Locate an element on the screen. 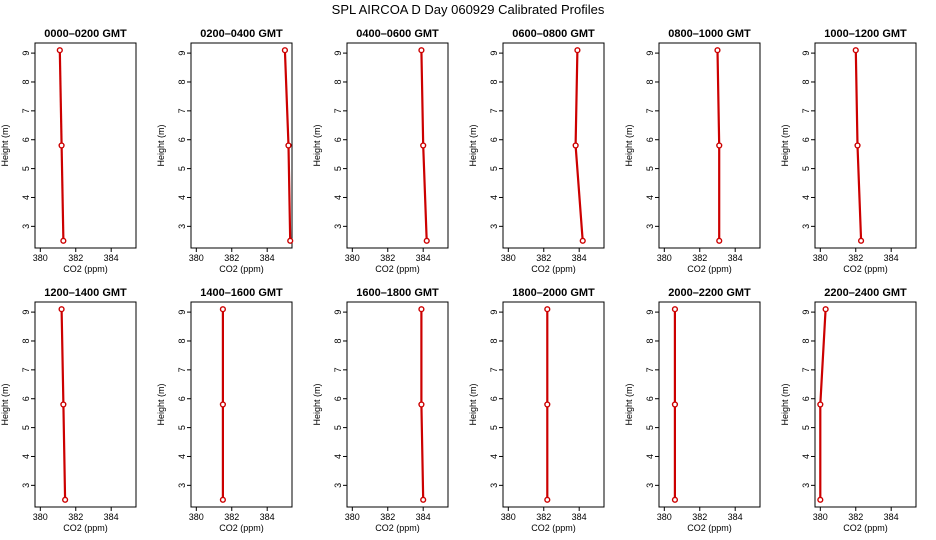  panel-title: 0600–0800 GMT is located at coordinates (553, 34).